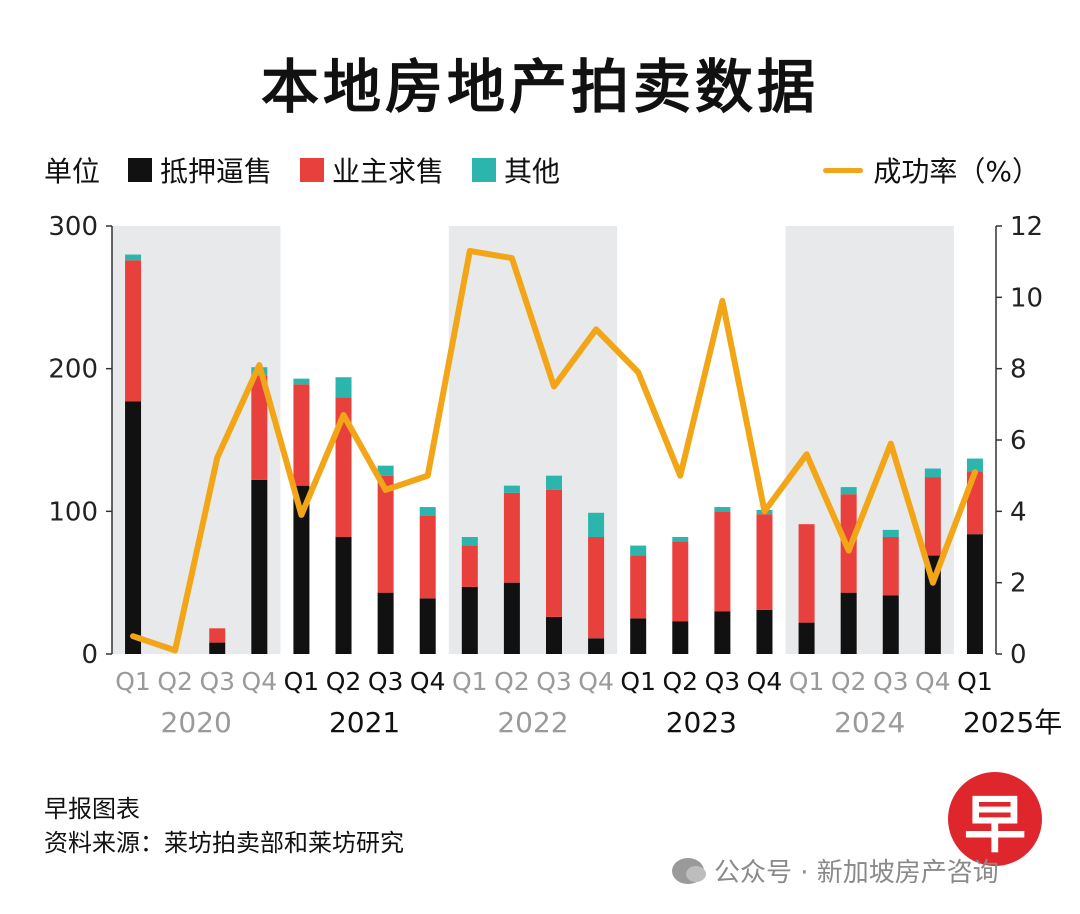  Describe the element at coordinates (224, 843) in the screenshot. I see `footer-source: 资料来源：莱坊拍卖部和莱坊研究` at that location.